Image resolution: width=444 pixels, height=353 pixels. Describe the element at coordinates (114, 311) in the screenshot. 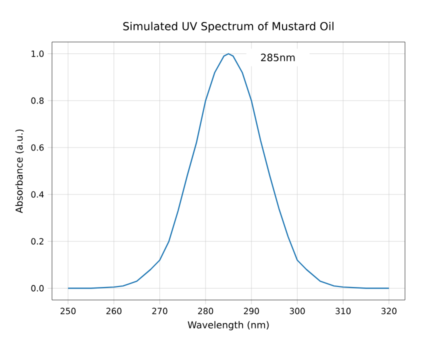

I see `x-tick-label: 260` at that location.